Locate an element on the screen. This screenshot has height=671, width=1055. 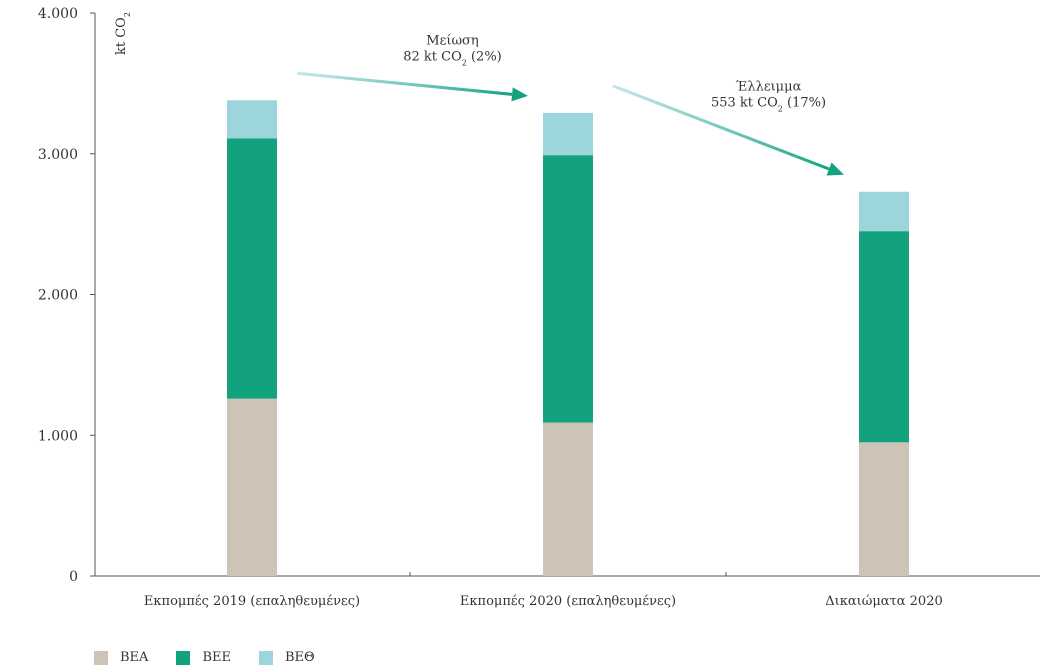
y-axis-label: kt CO2 is located at coordinates (123, 33).